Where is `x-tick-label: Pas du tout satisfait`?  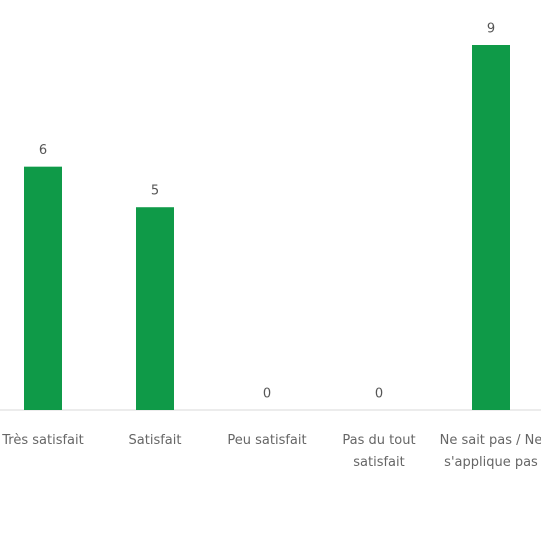 x-tick-label: Pas du tout satisfait is located at coordinates (379, 451).